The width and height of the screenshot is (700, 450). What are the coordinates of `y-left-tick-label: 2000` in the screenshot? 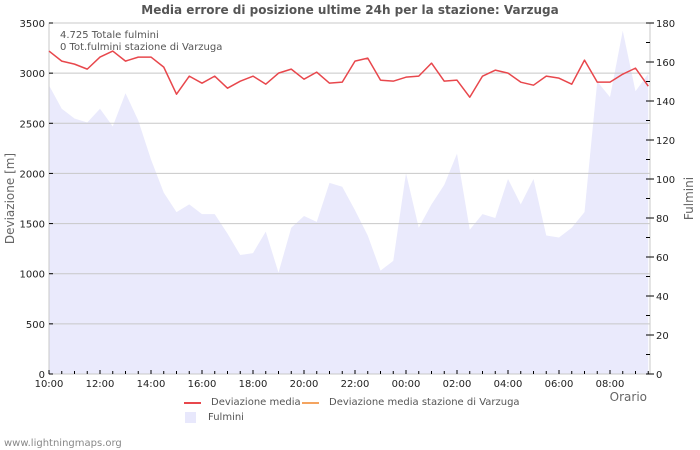 It's located at (32, 174).